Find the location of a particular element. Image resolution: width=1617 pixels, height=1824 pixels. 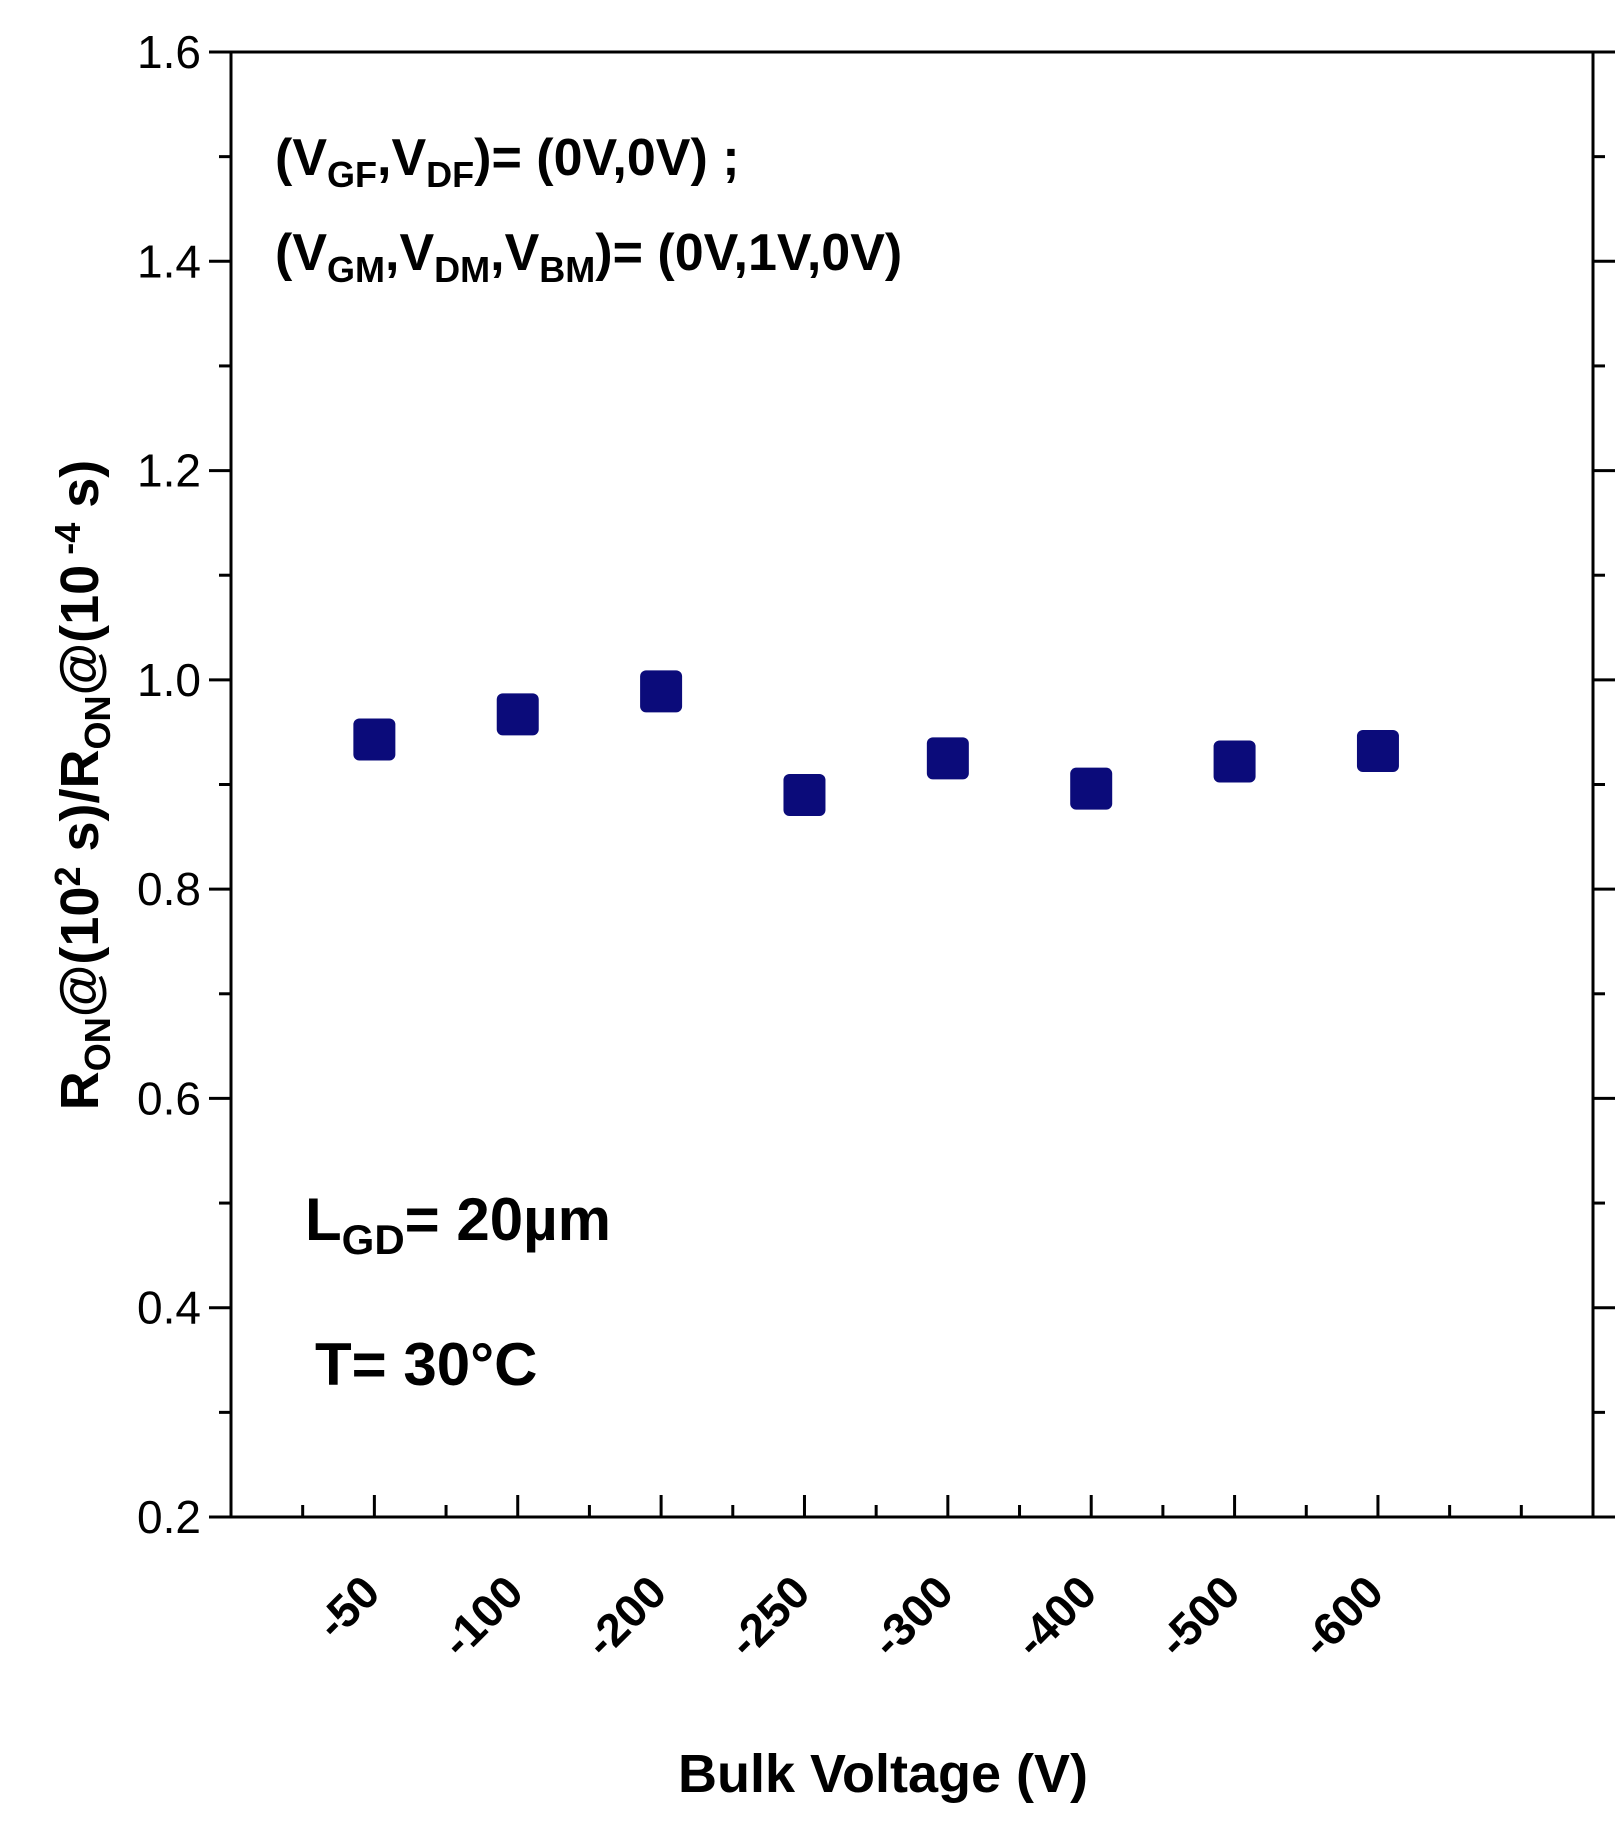

x-axis-ticks: -50 -100 -200 -250 -300 -400 -500 -600 is located at coordinates (912, 1581).